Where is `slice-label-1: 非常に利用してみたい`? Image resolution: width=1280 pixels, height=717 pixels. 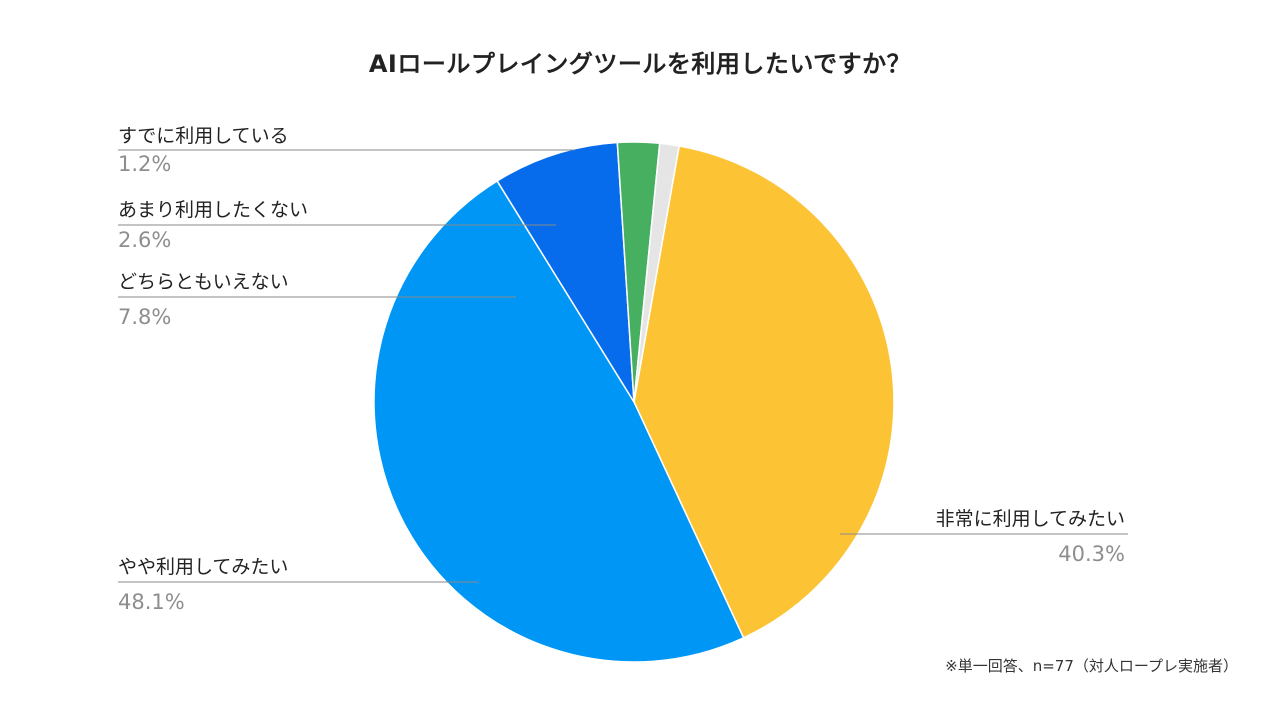 slice-label-1: 非常に利用してみたい is located at coordinates (1030, 519).